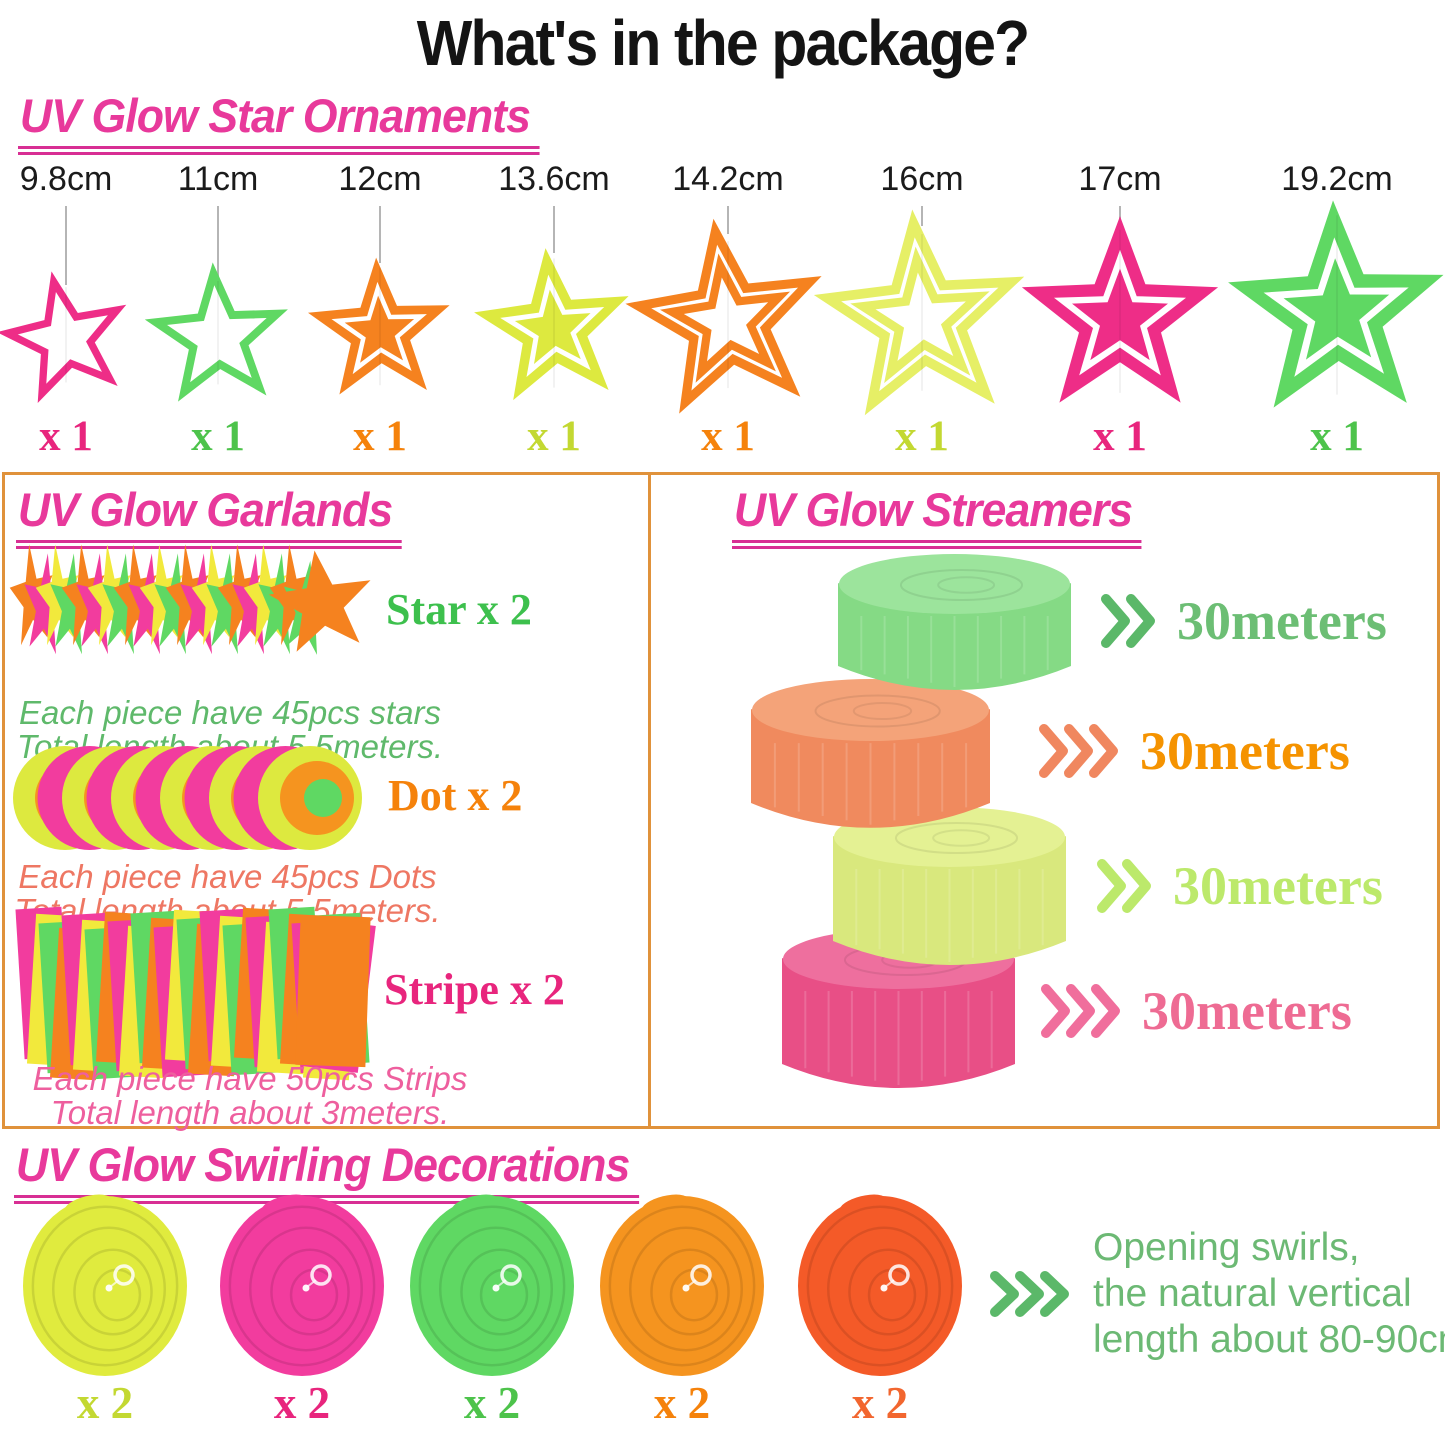 The height and width of the screenshot is (1445, 1445). What do you see at coordinates (1337, 179) in the screenshot?
I see `ornament-size-label: 19.2cm` at bounding box center [1337, 179].